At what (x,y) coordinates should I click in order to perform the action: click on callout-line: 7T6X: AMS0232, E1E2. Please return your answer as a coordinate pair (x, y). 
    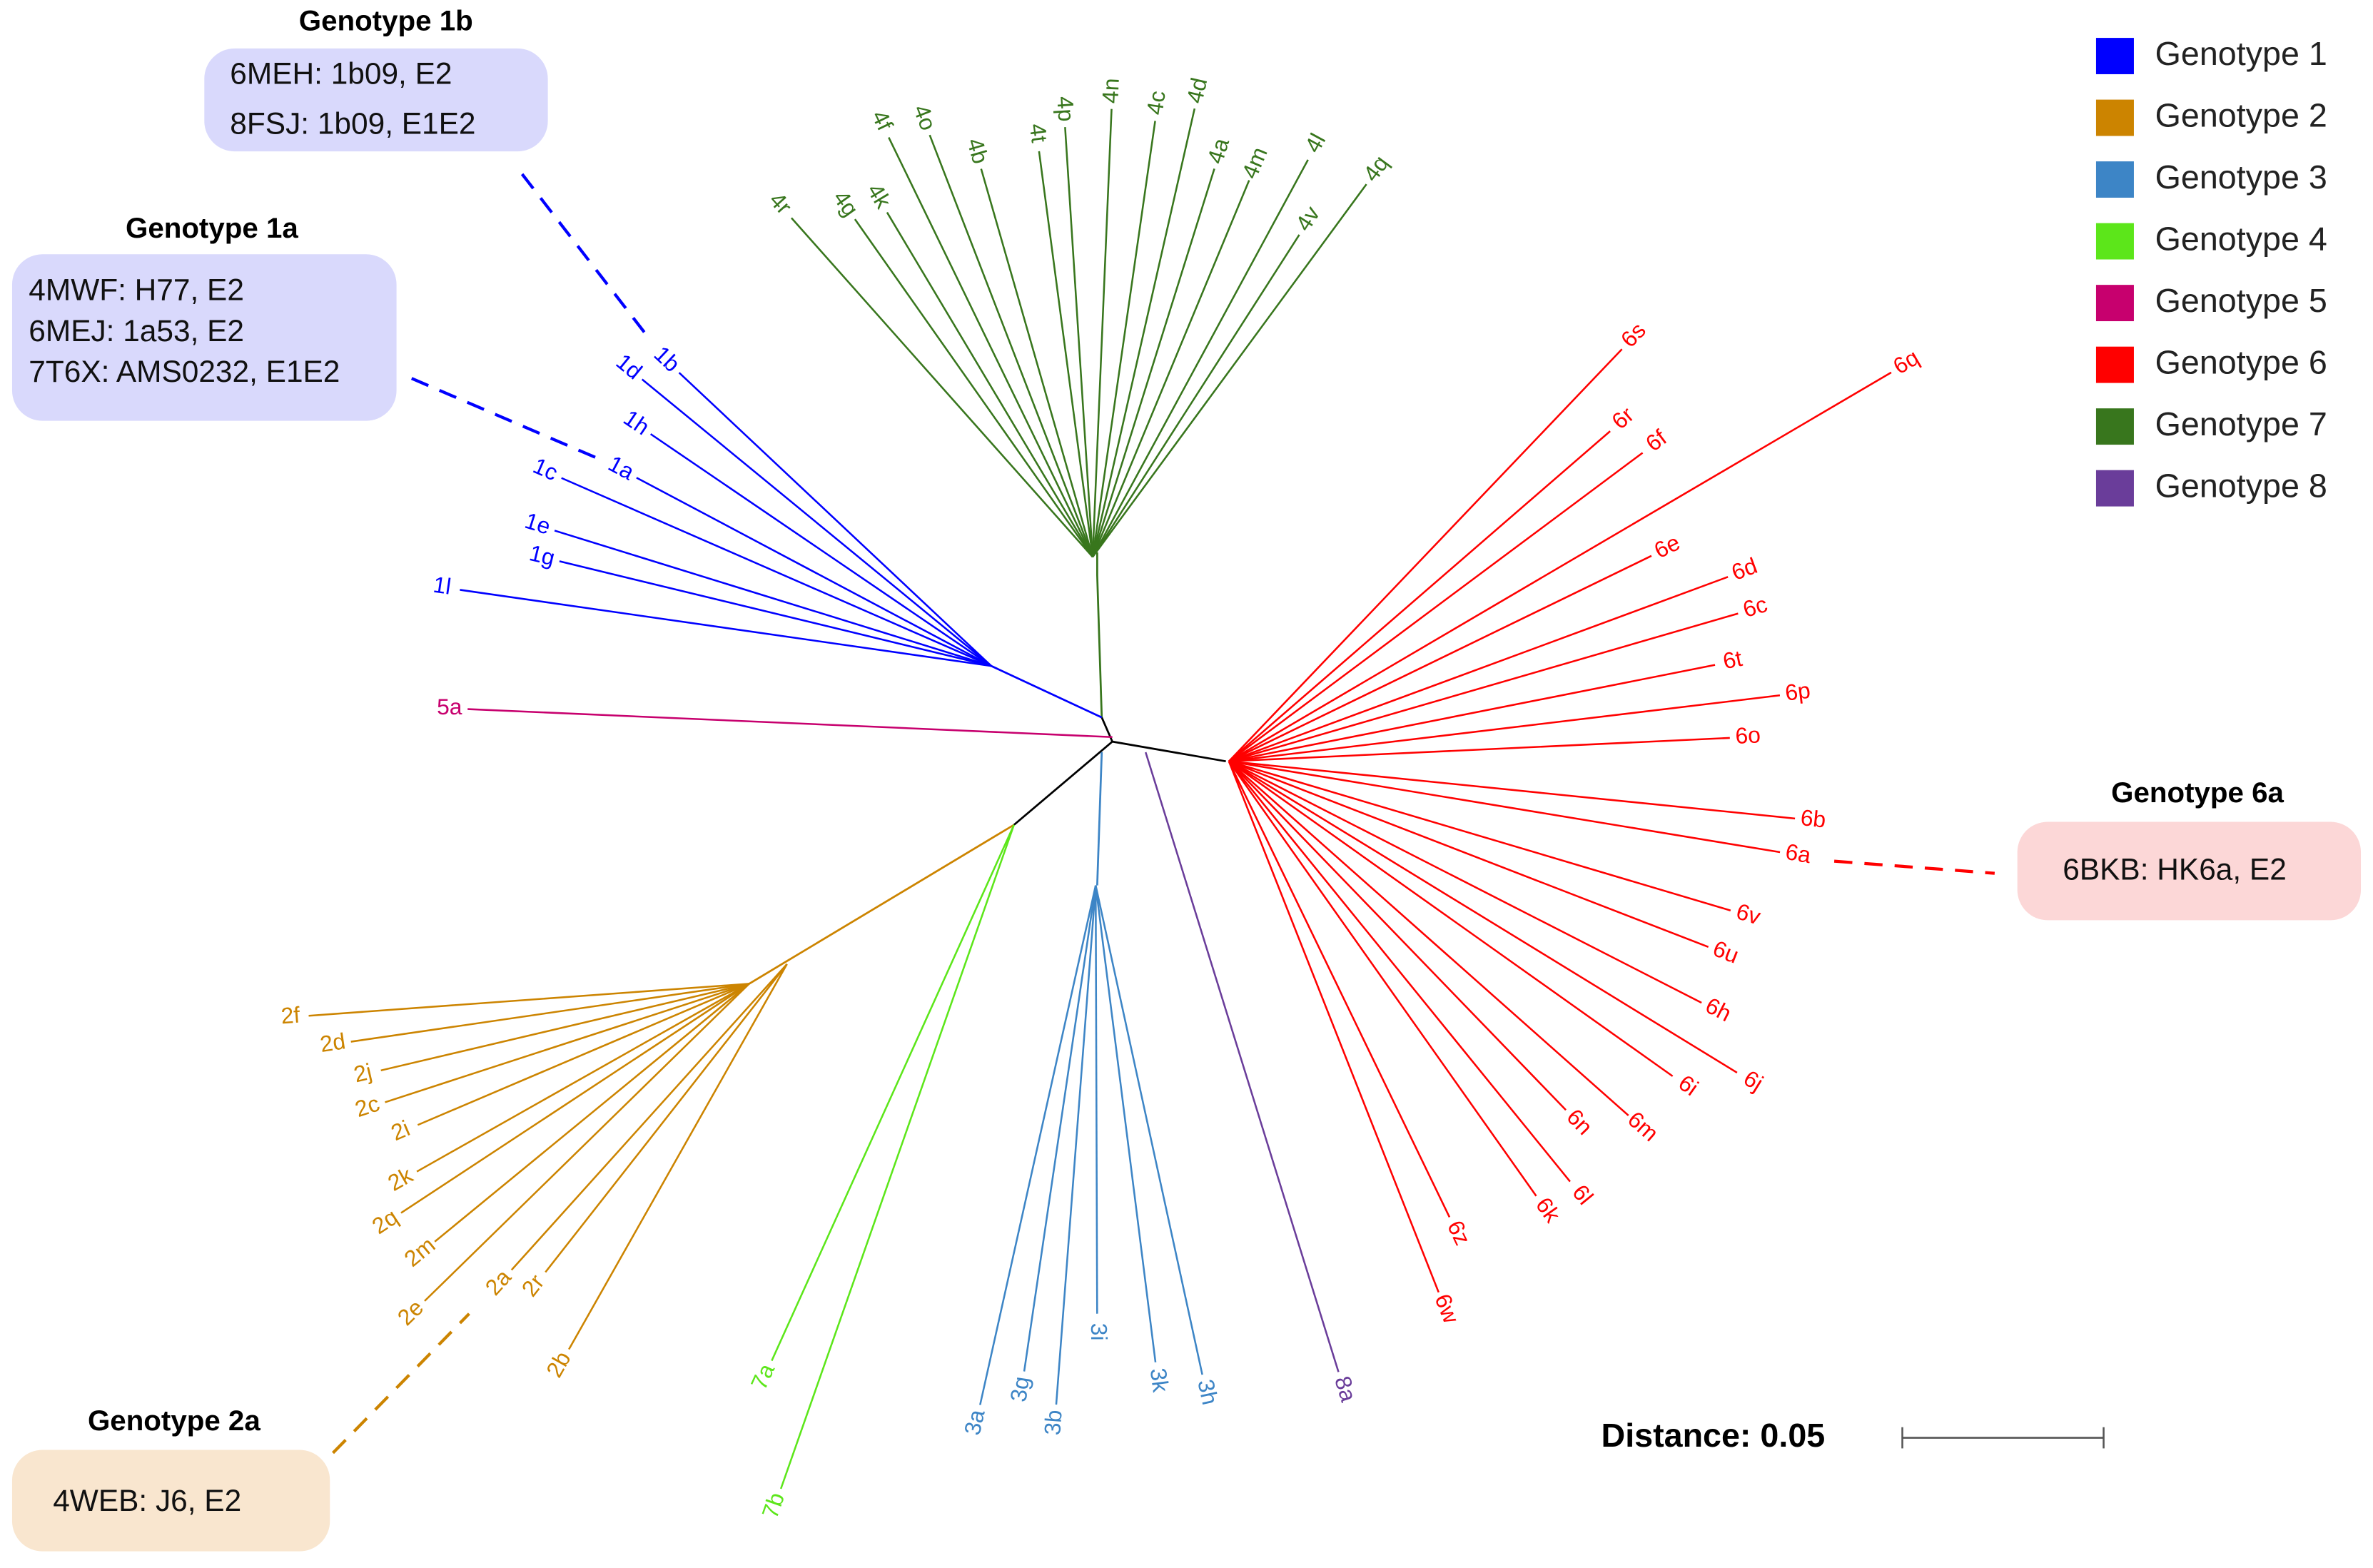
    Looking at the image, I should click on (184, 371).